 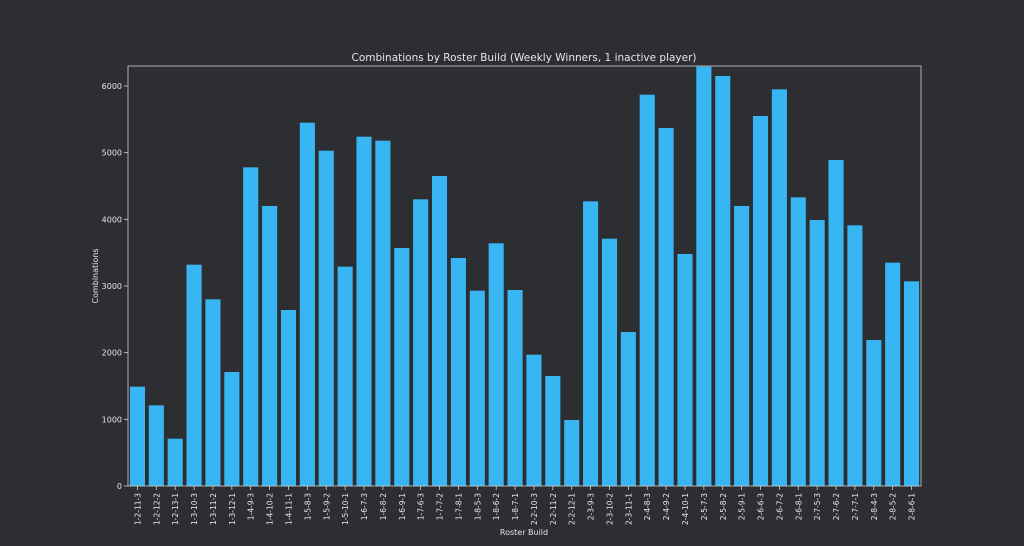 I want to click on x-tick-label: 2-4-10-1, so click(x=685, y=509).